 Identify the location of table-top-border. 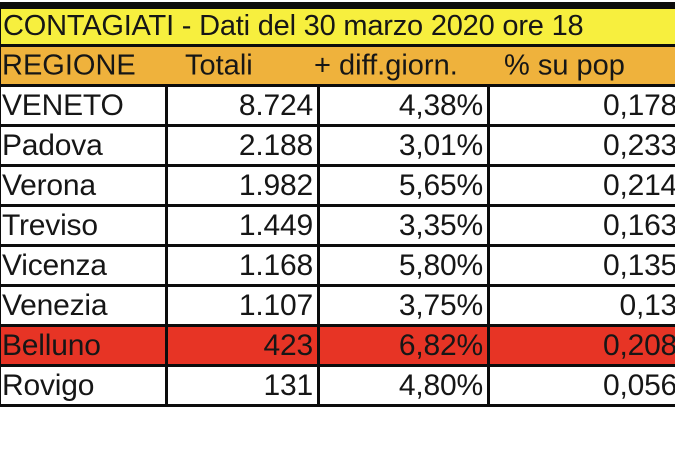
(337, 4).